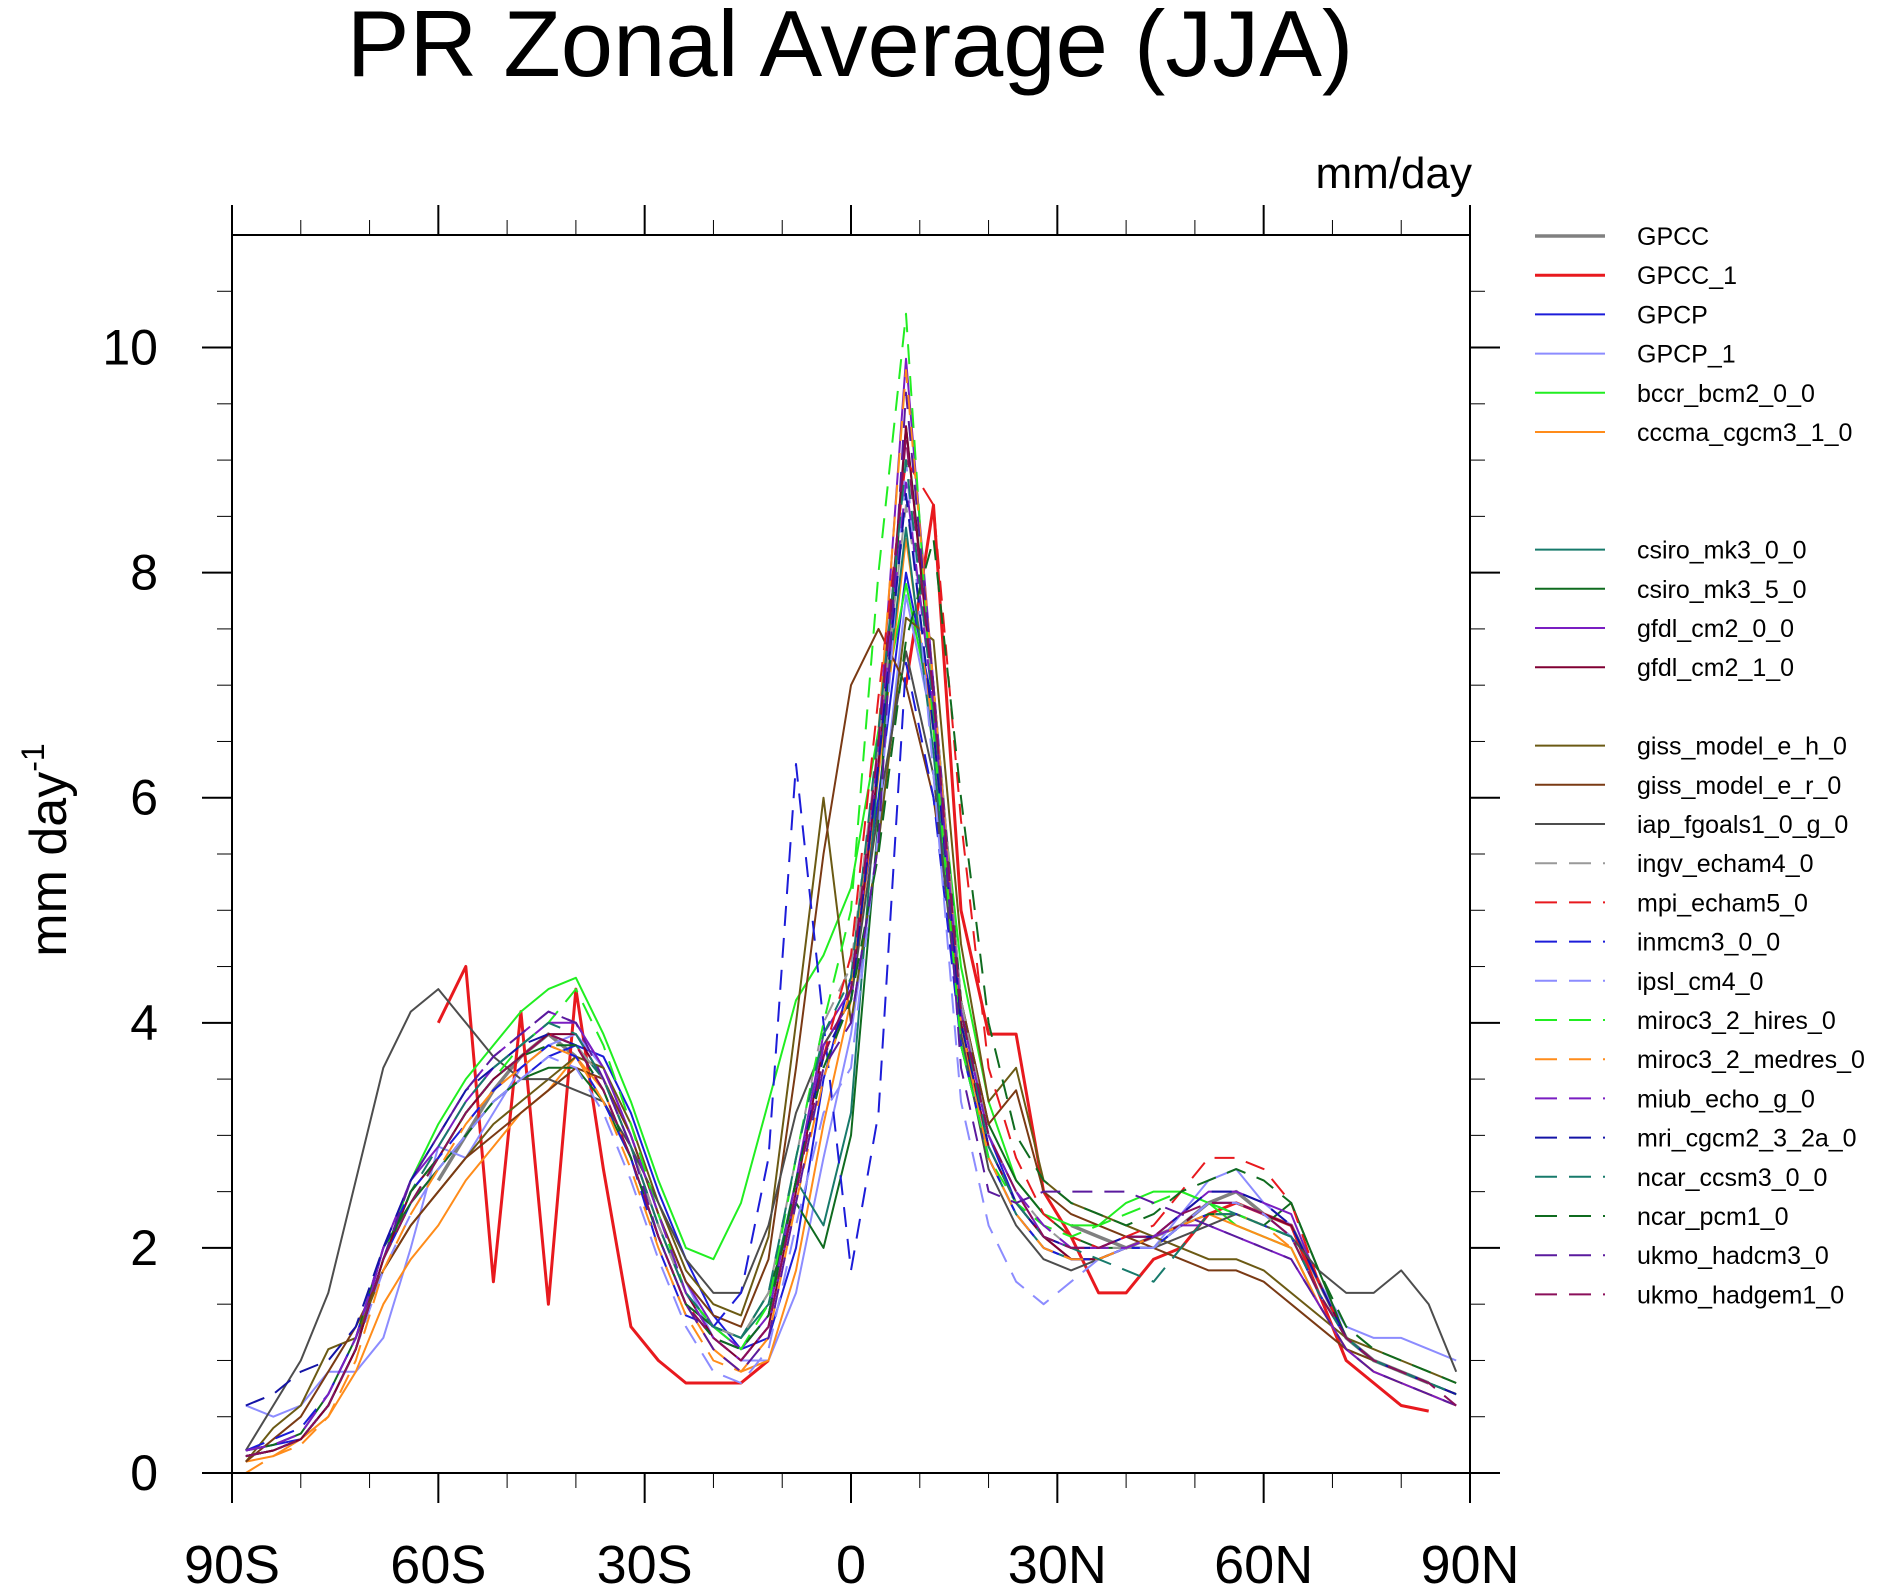  I want to click on y-axis-label: mm day-1, so click(46, 849).